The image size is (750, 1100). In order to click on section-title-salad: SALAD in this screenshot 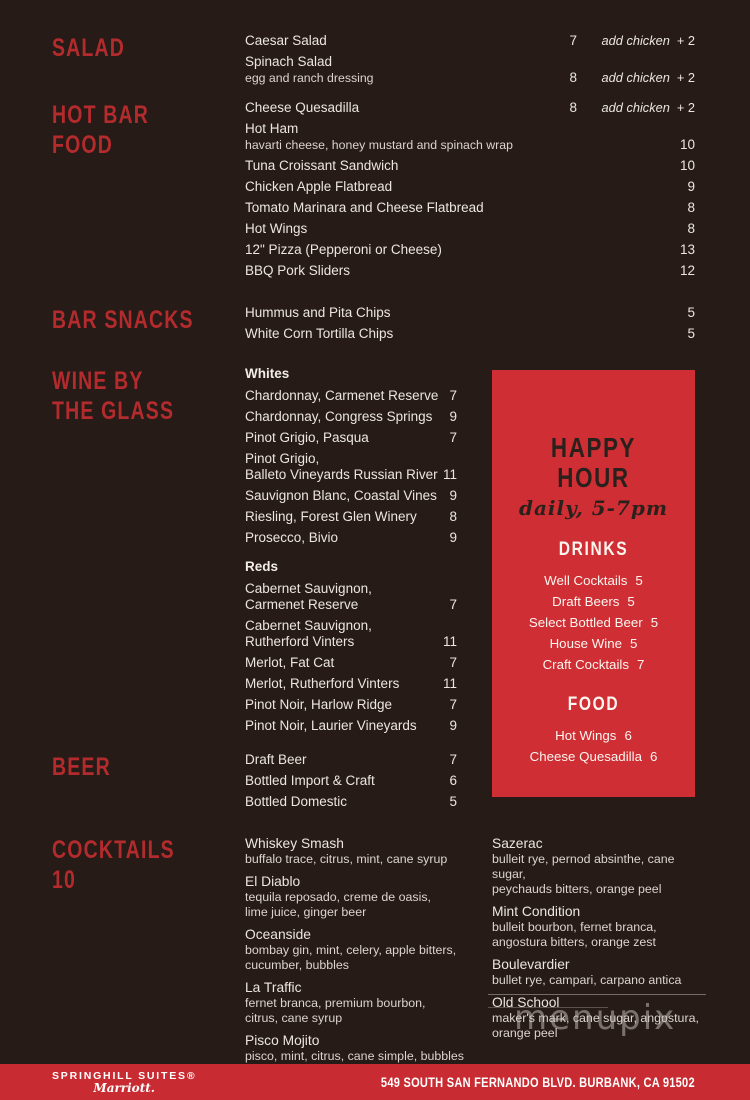, I will do `click(89, 48)`.